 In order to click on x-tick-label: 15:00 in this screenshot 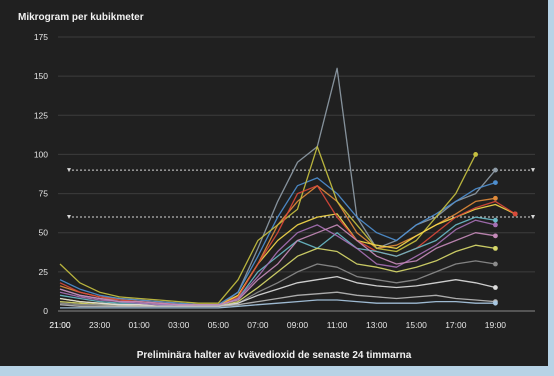, I will do `click(417, 325)`.